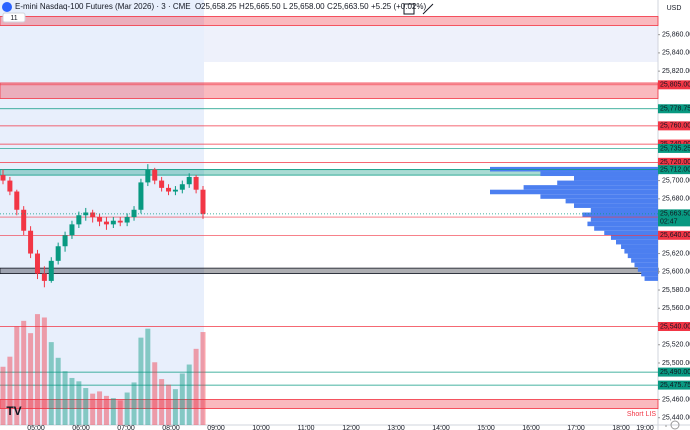  Describe the element at coordinates (198, 6) in the screenshot. I see `ohlc-key: O` at that location.